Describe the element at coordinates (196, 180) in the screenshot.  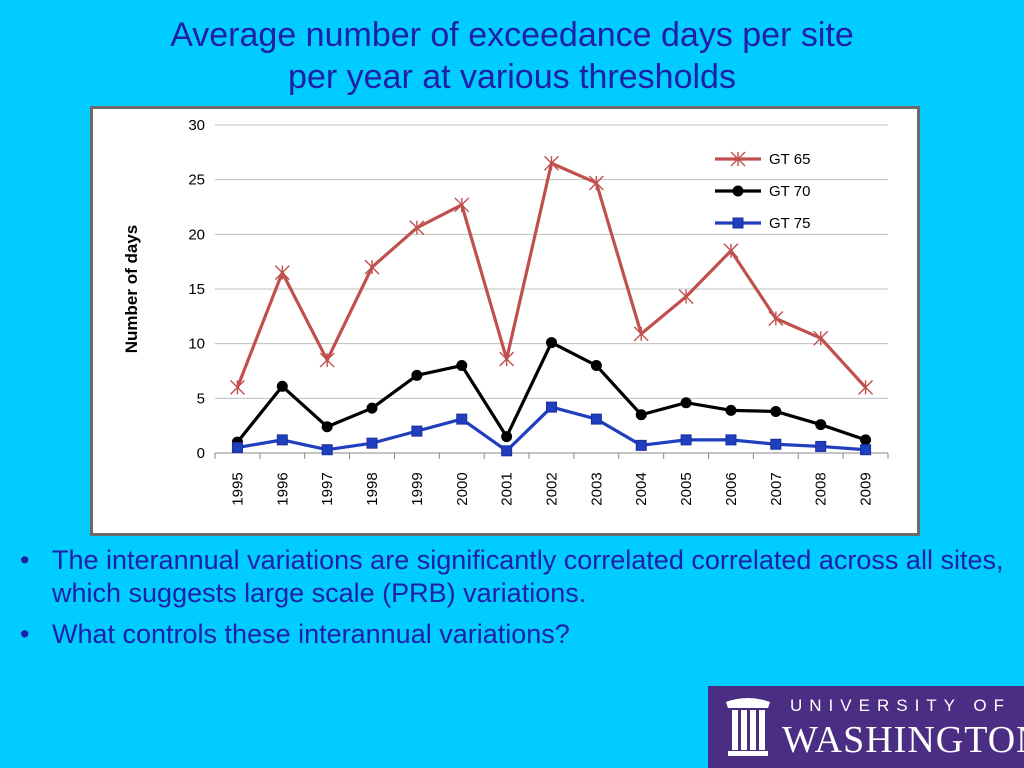
I see `y-tick-label: 25` at that location.